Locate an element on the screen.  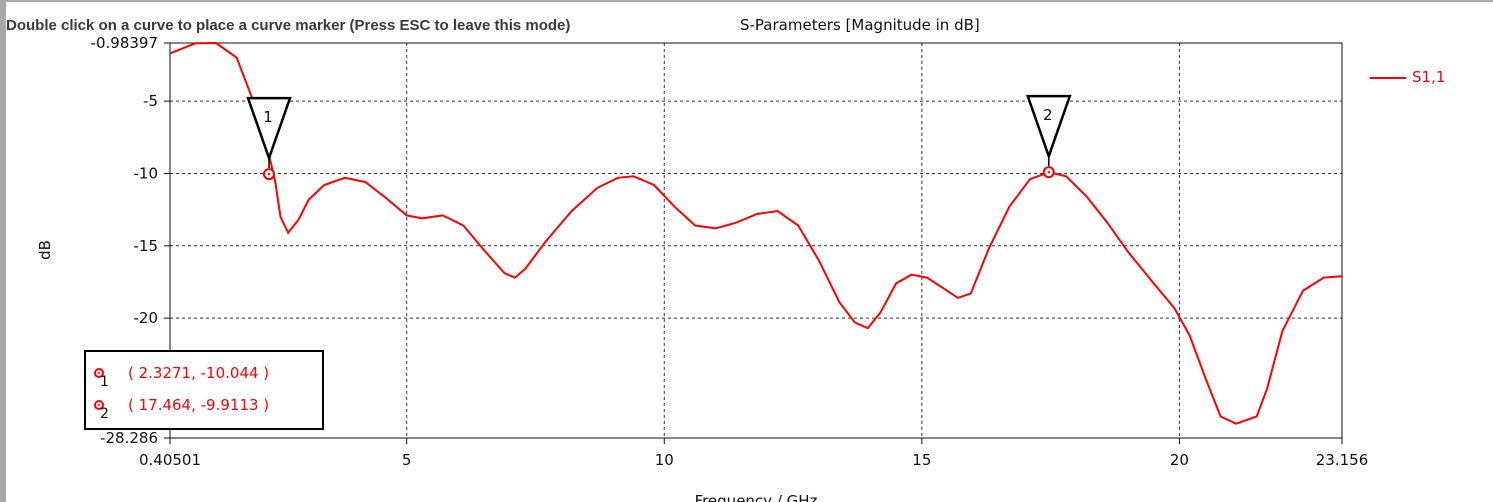
marker-readout-id: 2 is located at coordinates (104, 414).